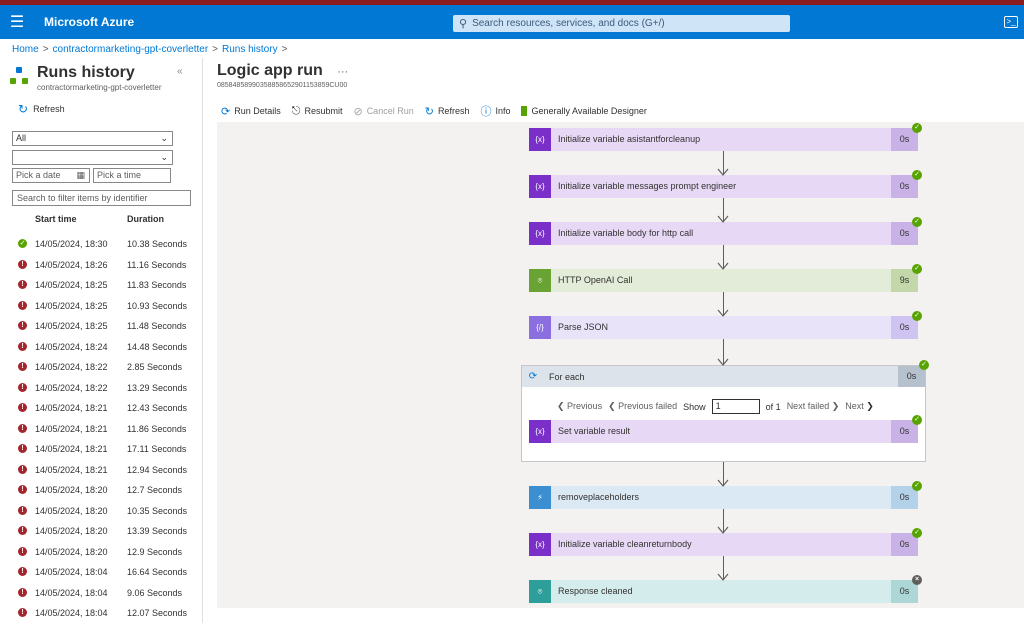  What do you see at coordinates (721, 544) in the screenshot?
I see `step-label: Initialize variable cleanreturnbody` at bounding box center [721, 544].